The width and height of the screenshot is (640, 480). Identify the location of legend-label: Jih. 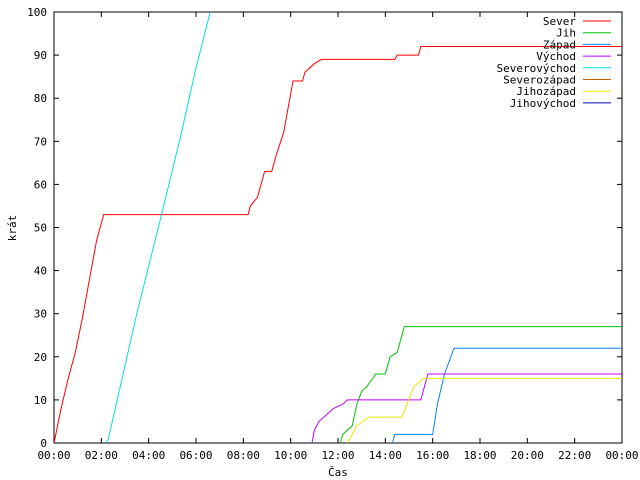
(566, 33).